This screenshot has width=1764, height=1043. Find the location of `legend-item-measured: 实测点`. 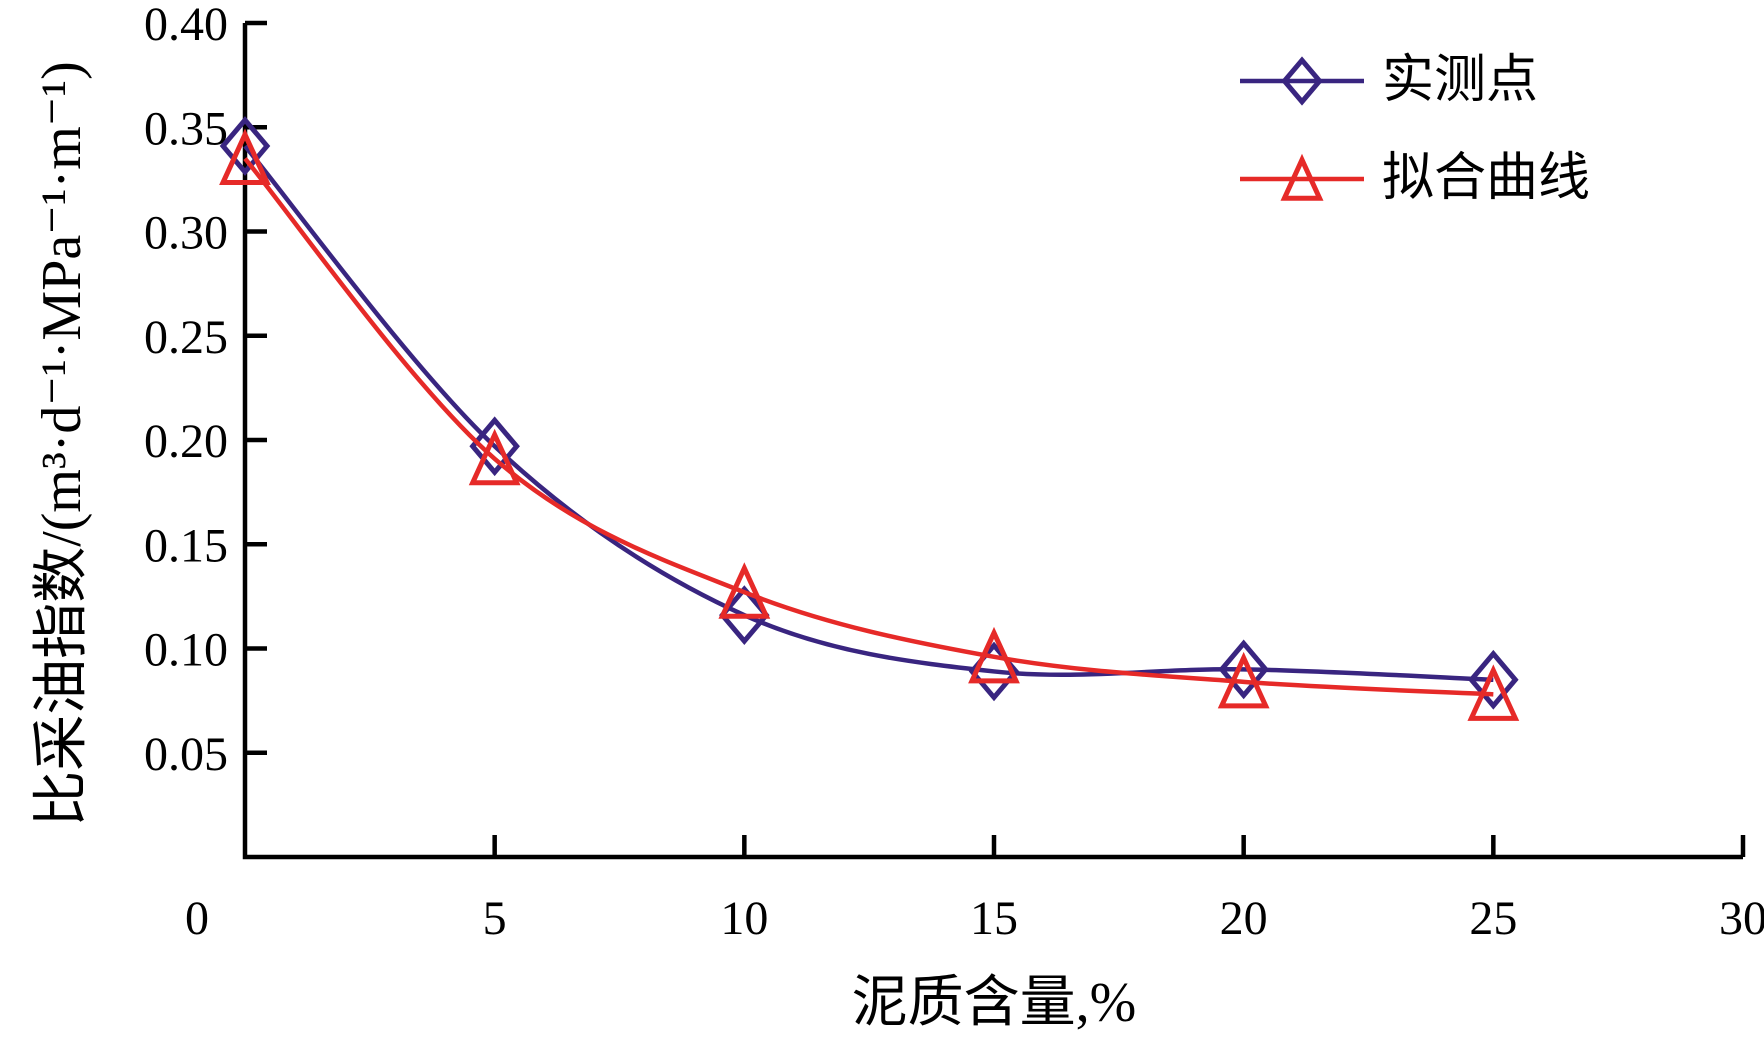

legend-item-measured: 实测点 is located at coordinates (1413, 81).